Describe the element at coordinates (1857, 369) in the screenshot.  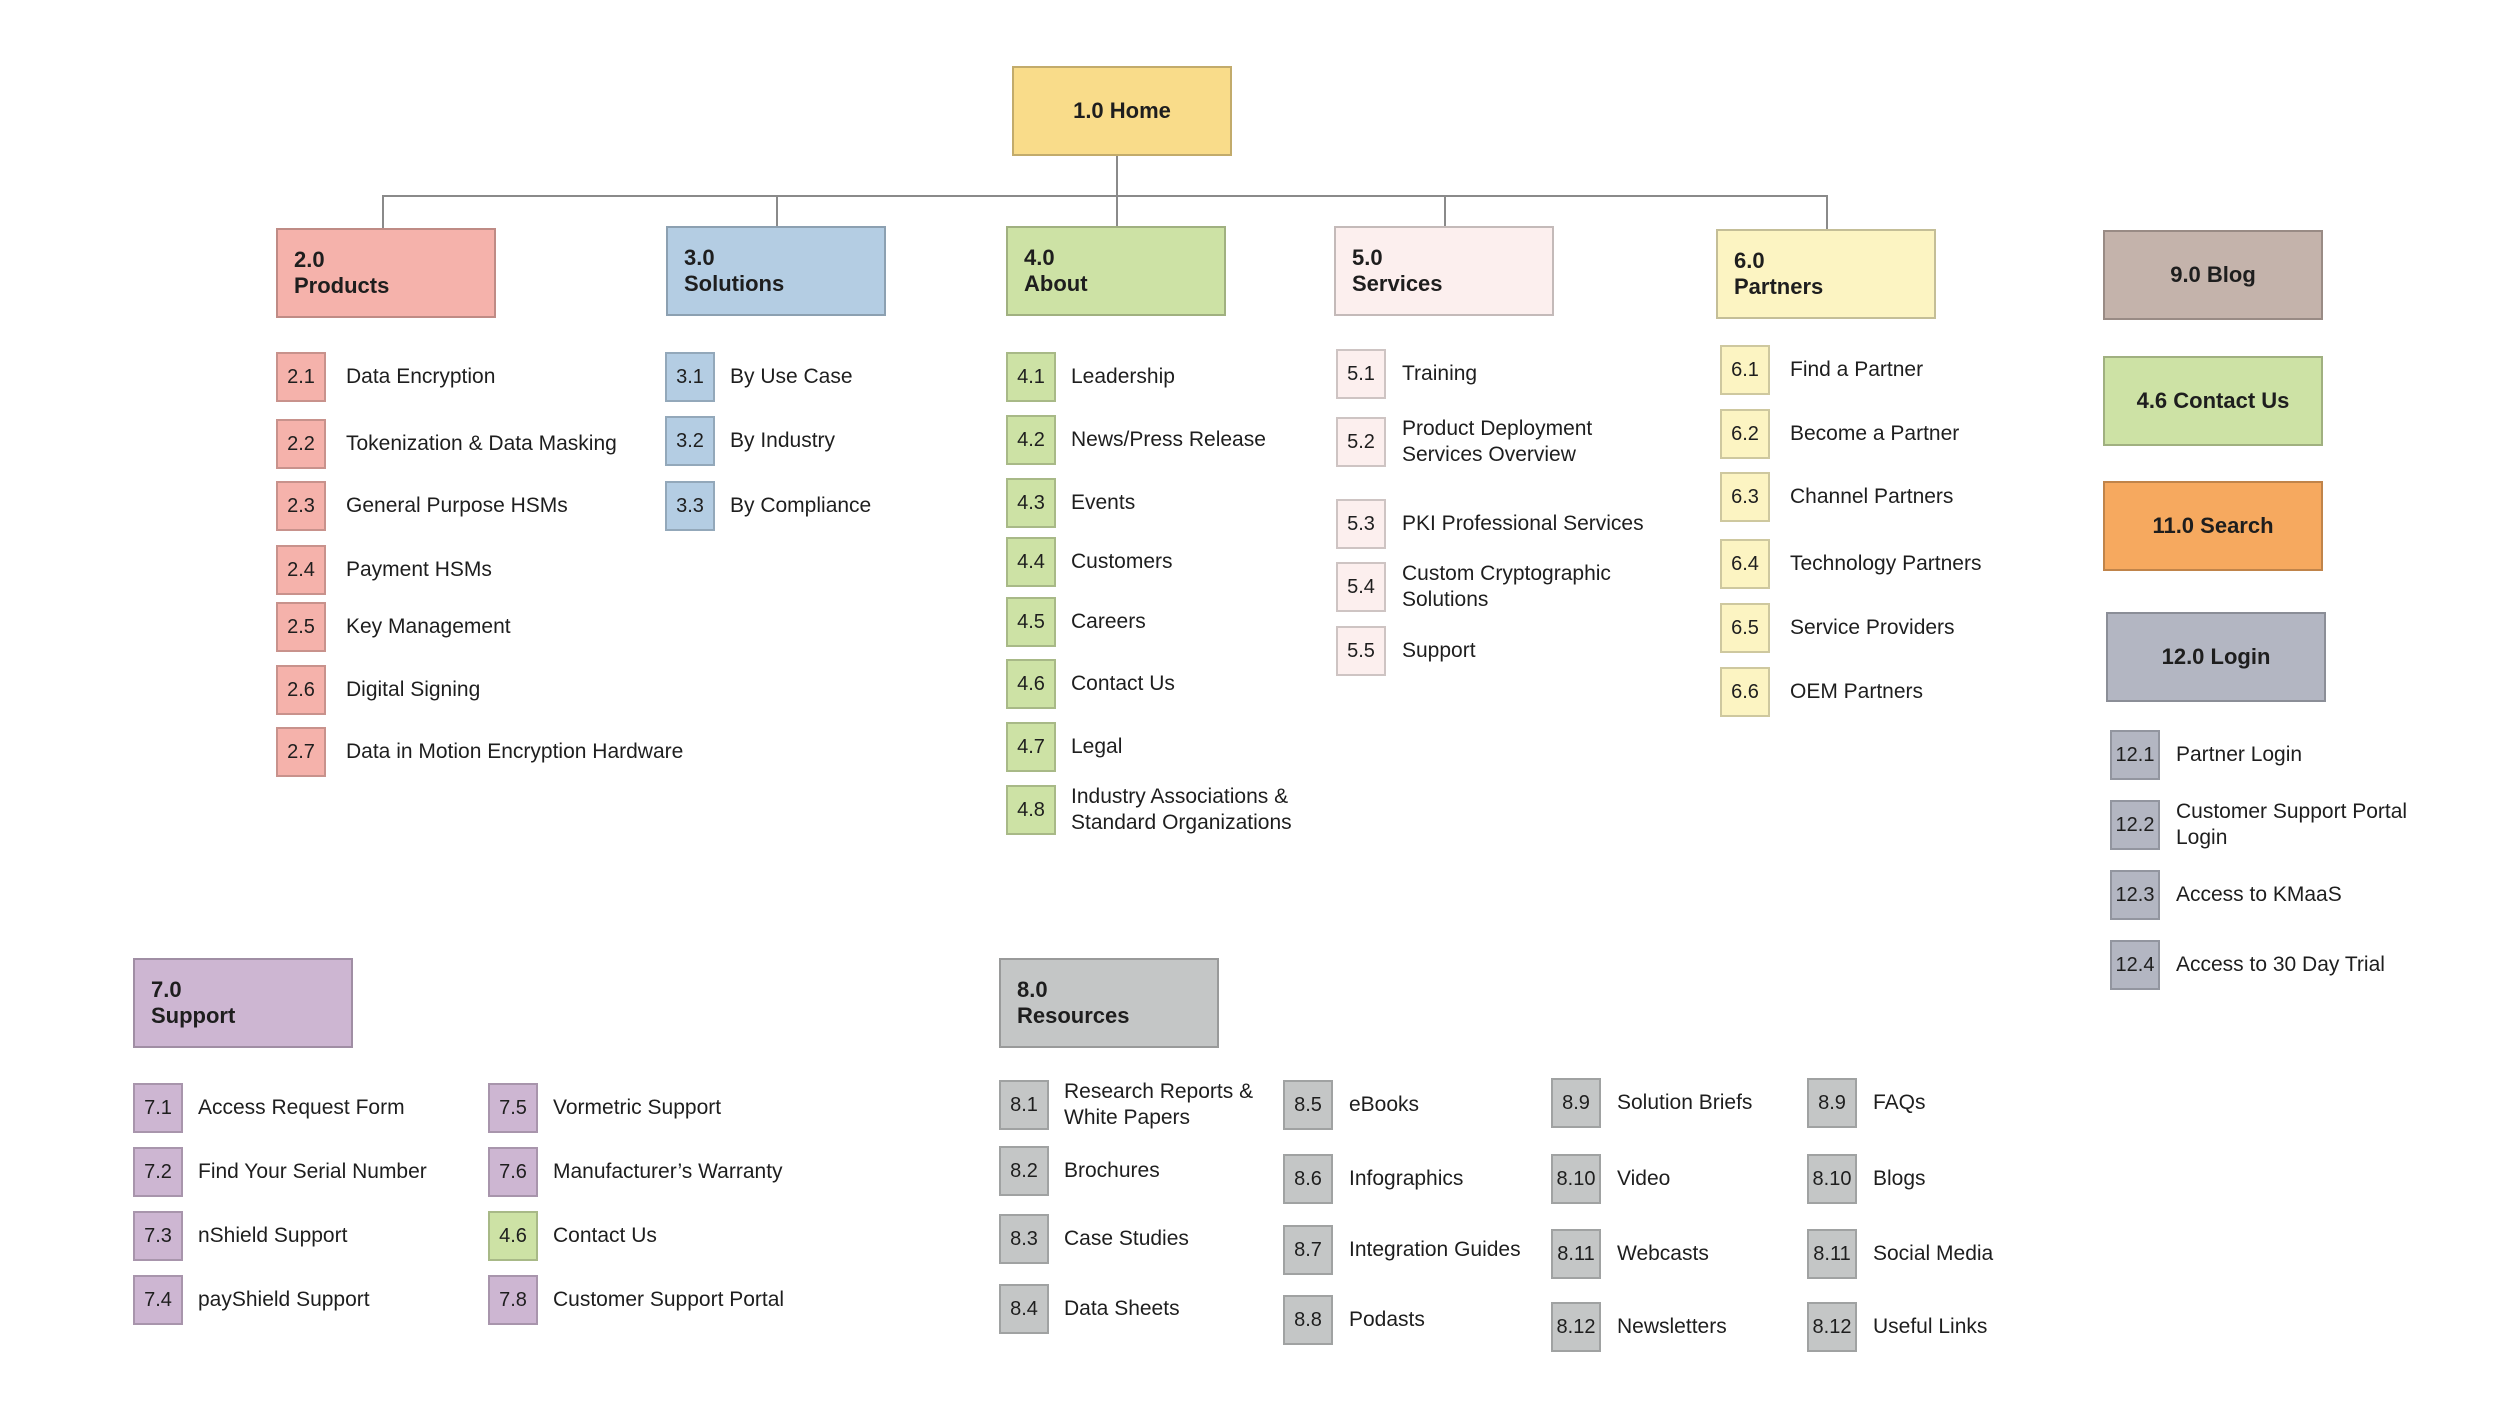
I see `item-label: Find a Partner` at that location.